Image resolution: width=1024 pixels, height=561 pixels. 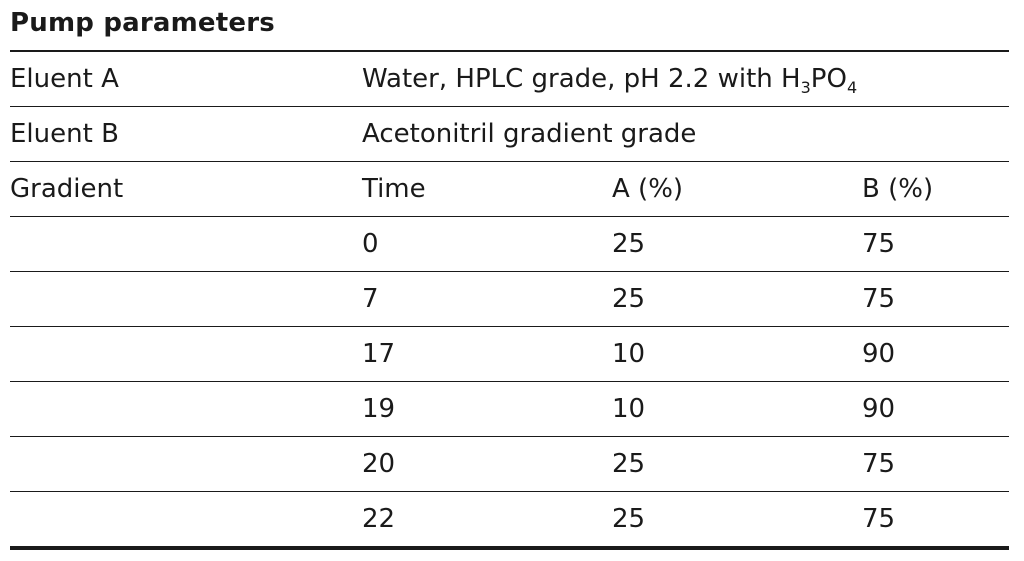 What do you see at coordinates (186, 79) in the screenshot?
I see `eluent-a-label: Eluent A` at bounding box center [186, 79].